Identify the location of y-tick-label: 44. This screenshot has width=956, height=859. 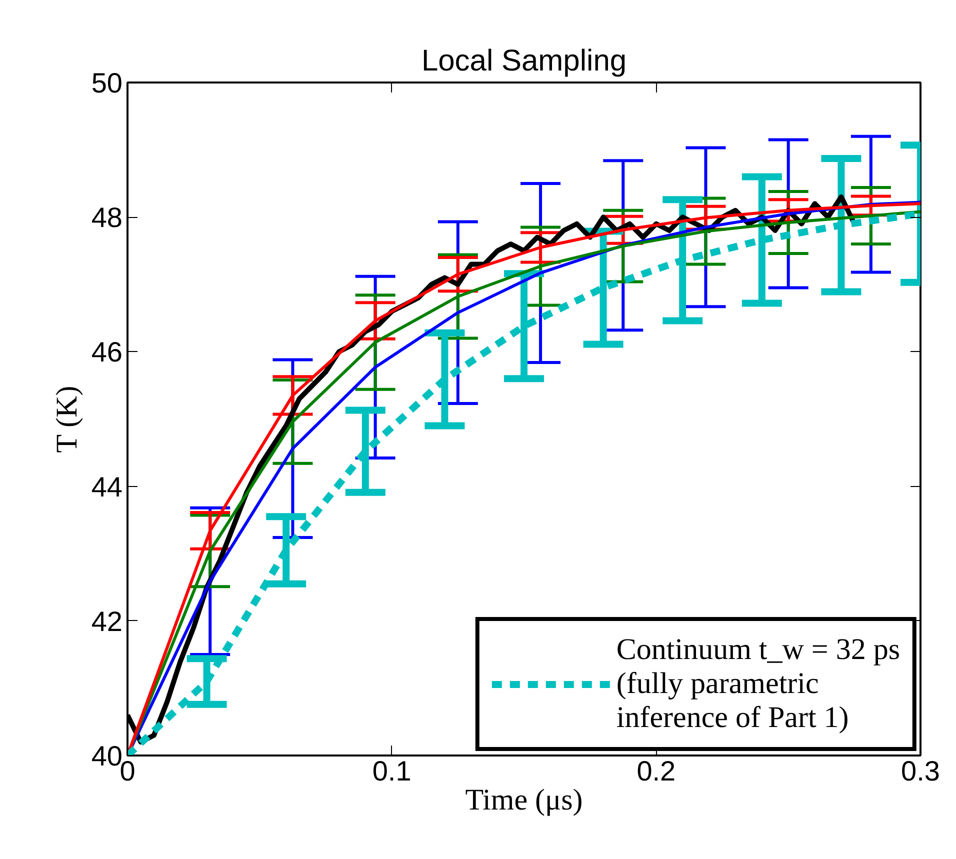
(107, 486).